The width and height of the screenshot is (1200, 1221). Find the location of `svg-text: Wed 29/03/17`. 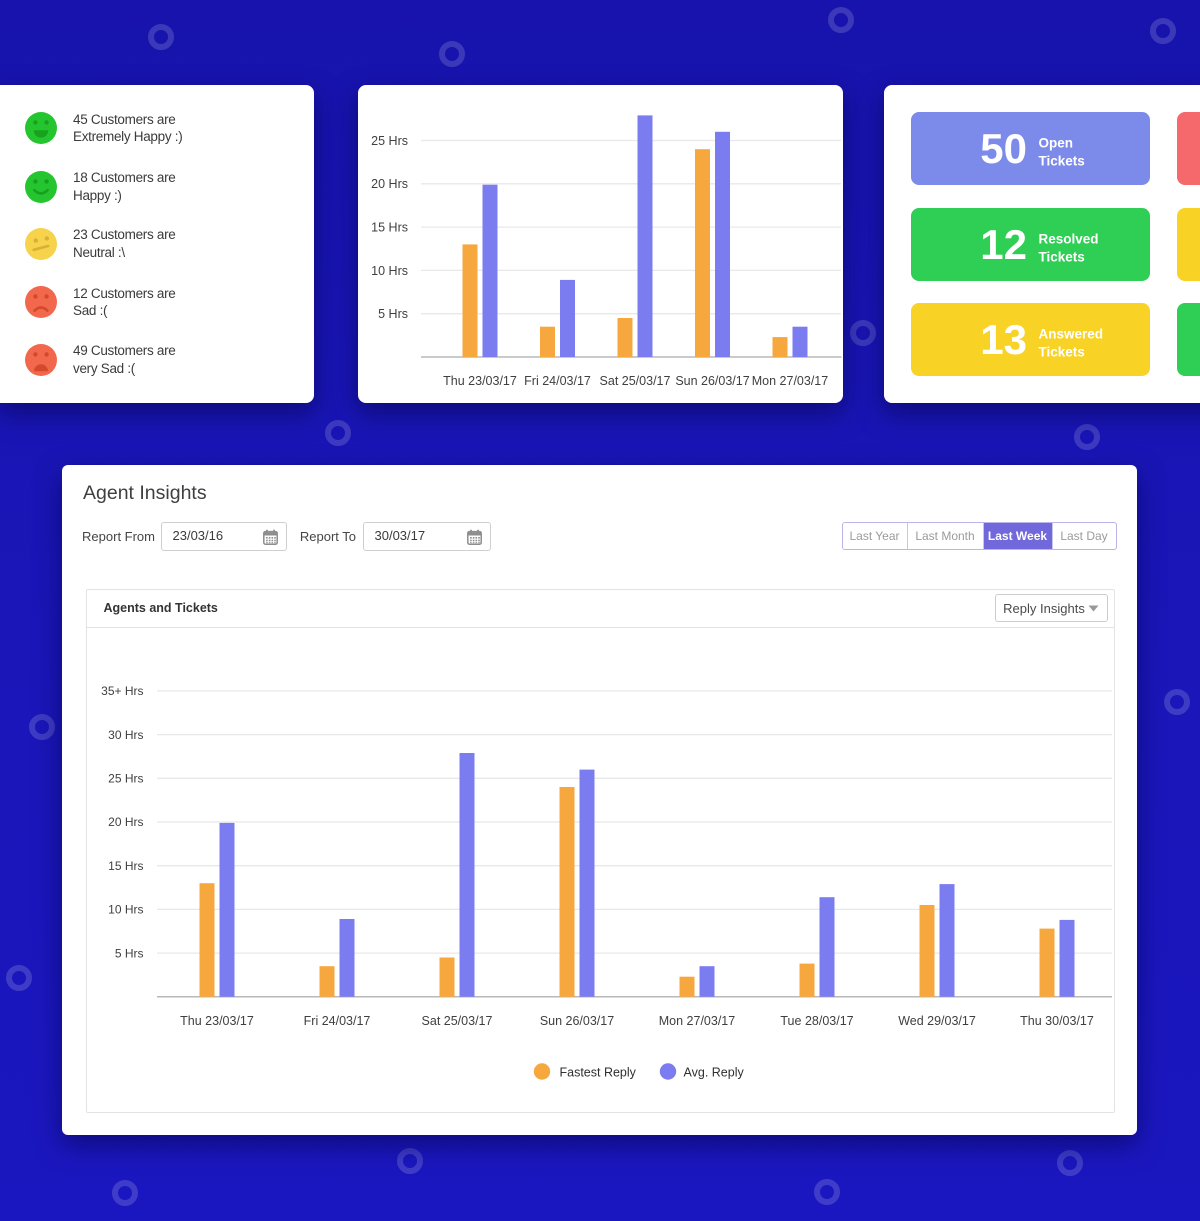

svg-text: Wed 29/03/17 is located at coordinates (937, 1021).